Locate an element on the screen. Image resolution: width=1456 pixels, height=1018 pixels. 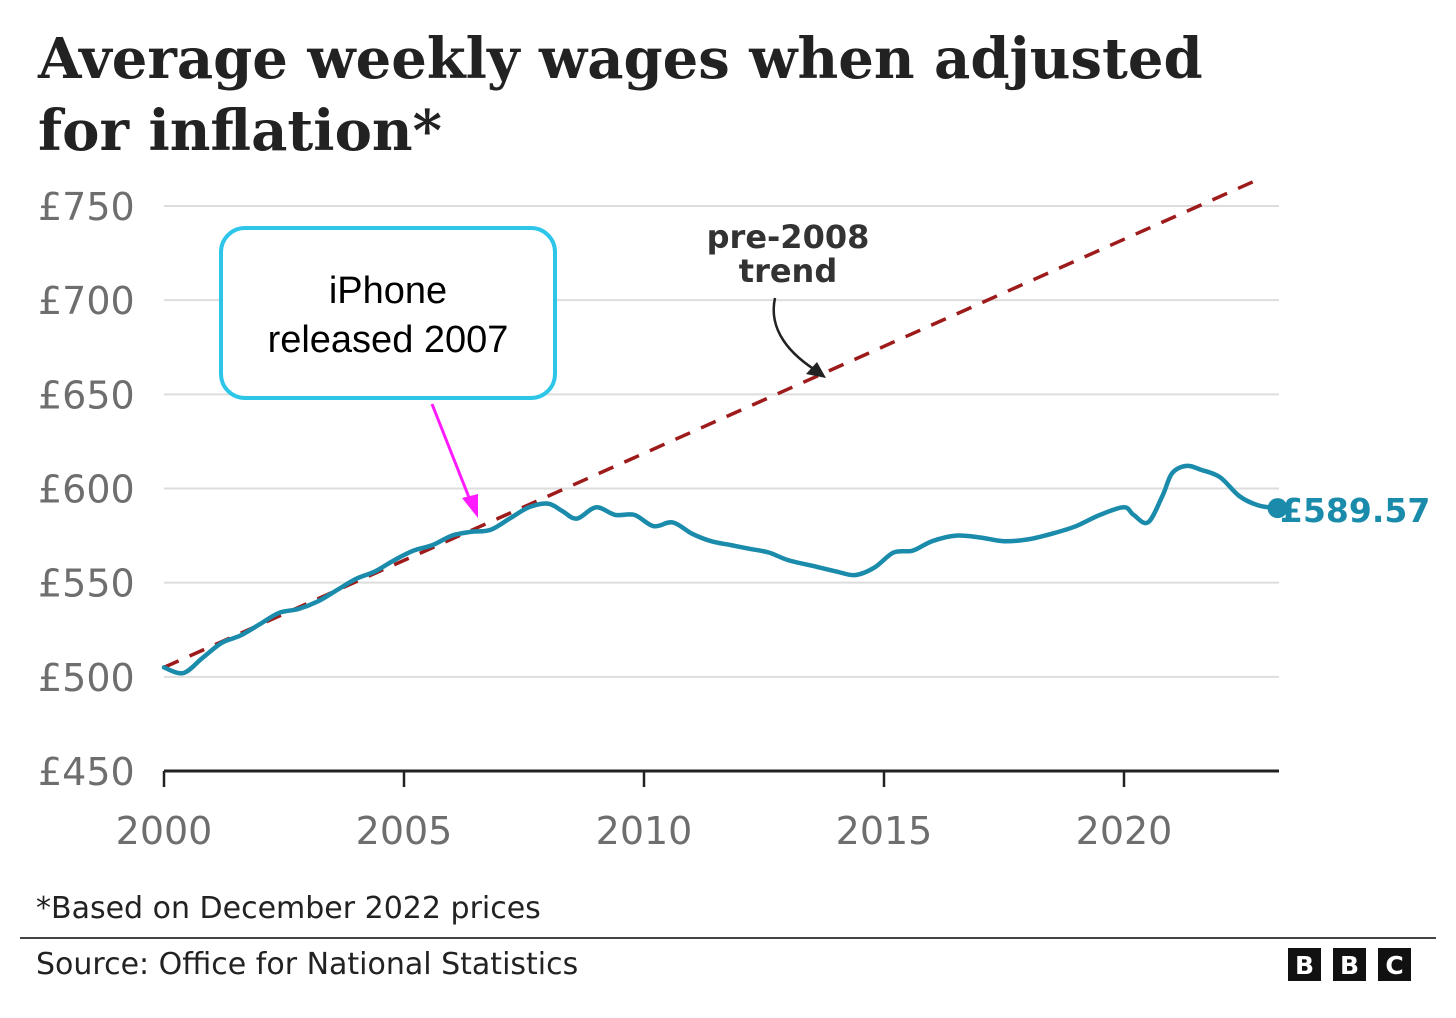
trend-annotation-arrow is located at coordinates (796, 336).